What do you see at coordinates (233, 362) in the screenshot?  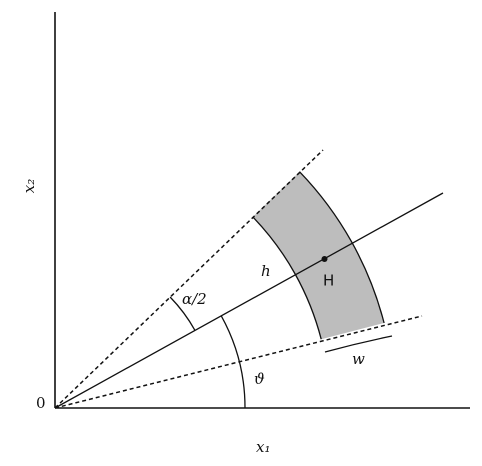 I see `angle-arc` at bounding box center [233, 362].